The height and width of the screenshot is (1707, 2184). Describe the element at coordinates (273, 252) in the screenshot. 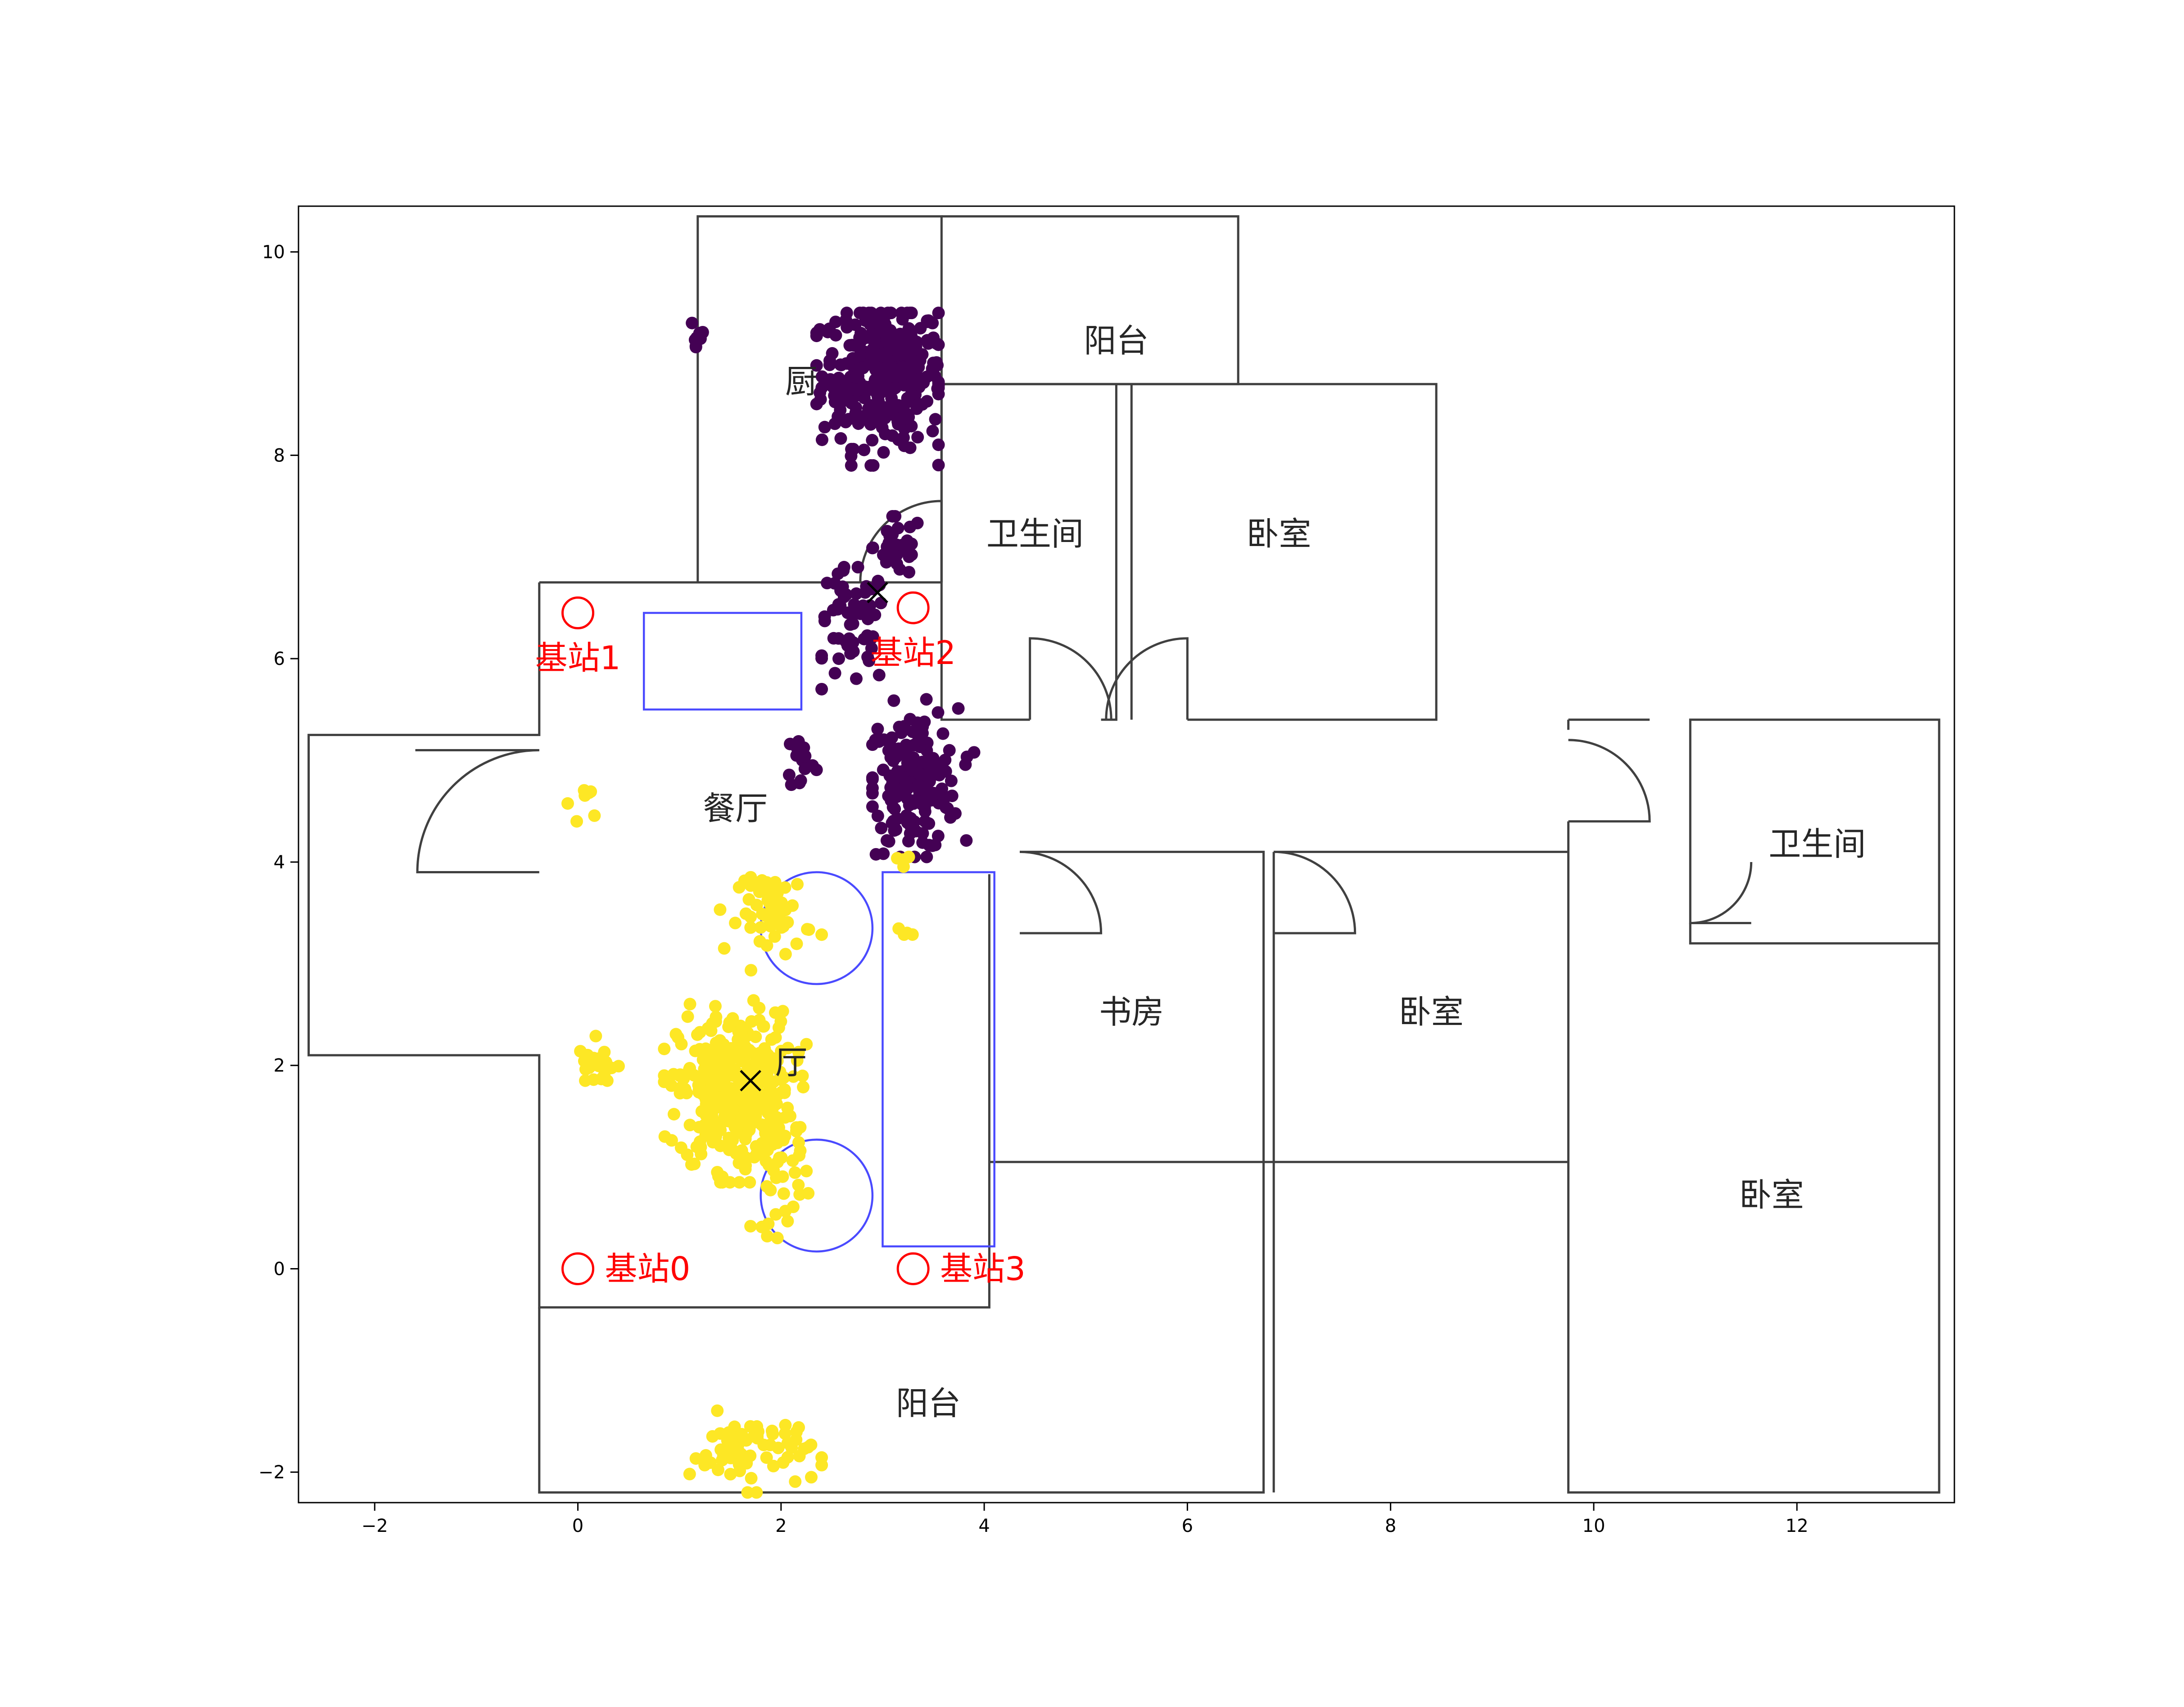

I see `y-tick-label: 10` at that location.